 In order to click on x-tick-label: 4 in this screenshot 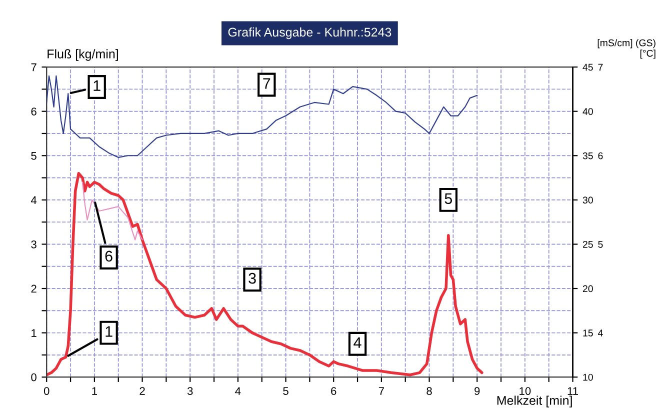, I will do `click(238, 391)`.